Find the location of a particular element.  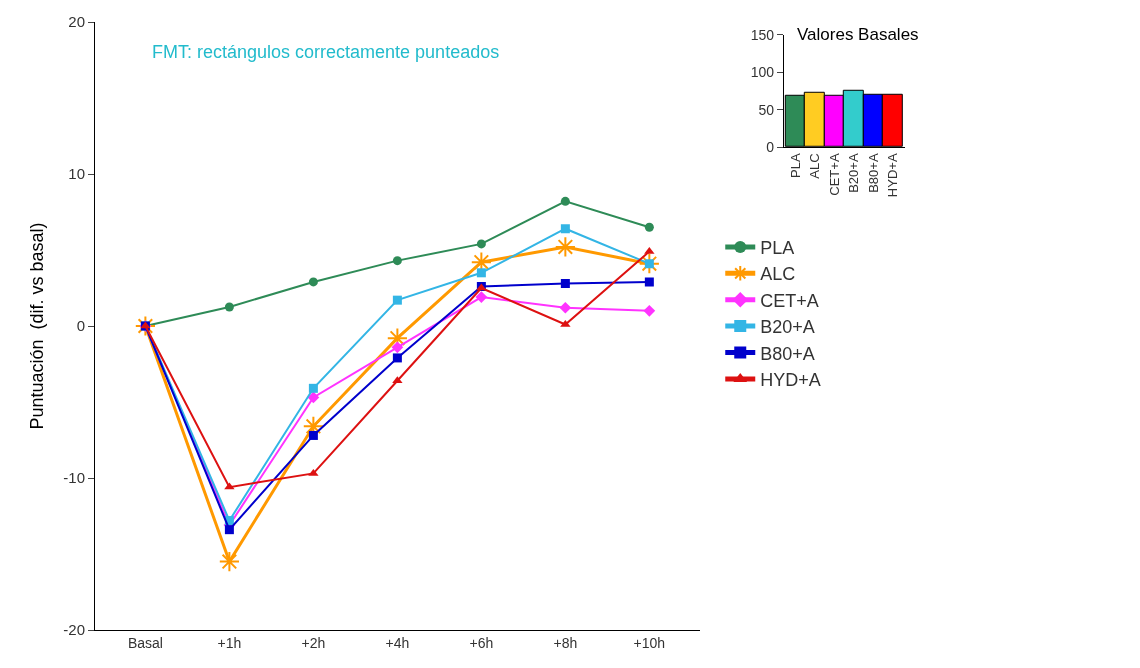

legend-label: B80+A is located at coordinates (787, 353).